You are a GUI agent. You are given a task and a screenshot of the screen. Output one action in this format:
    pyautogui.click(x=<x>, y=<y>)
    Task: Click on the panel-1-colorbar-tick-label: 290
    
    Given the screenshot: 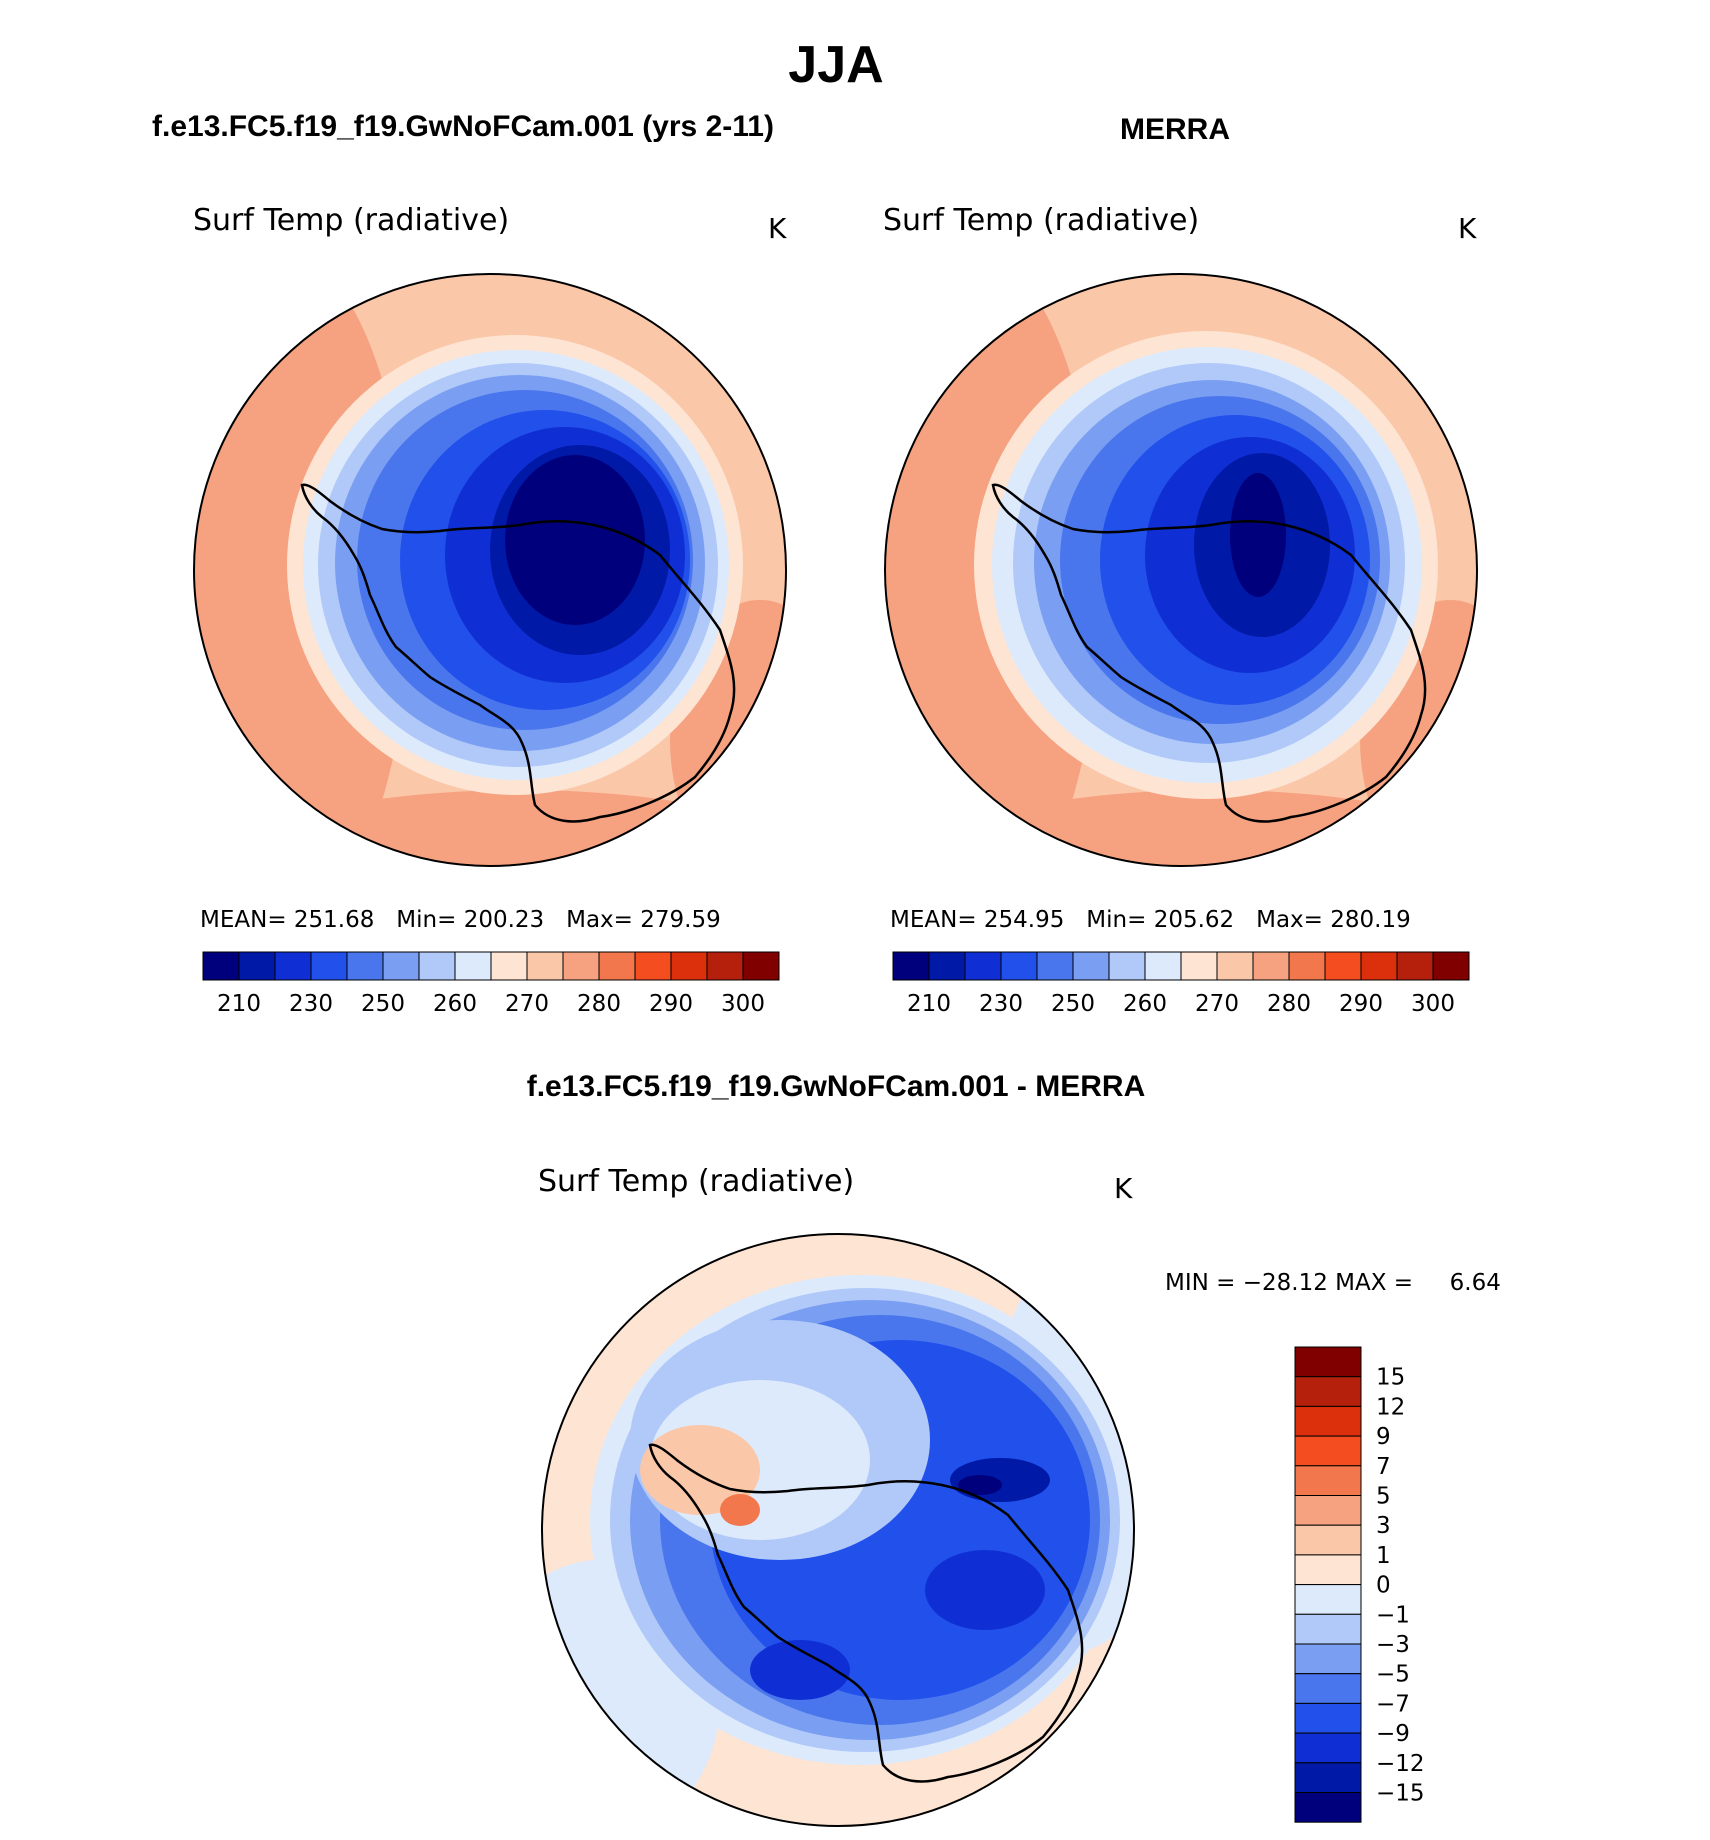 What is the action you would take?
    pyautogui.click(x=671, y=1004)
    